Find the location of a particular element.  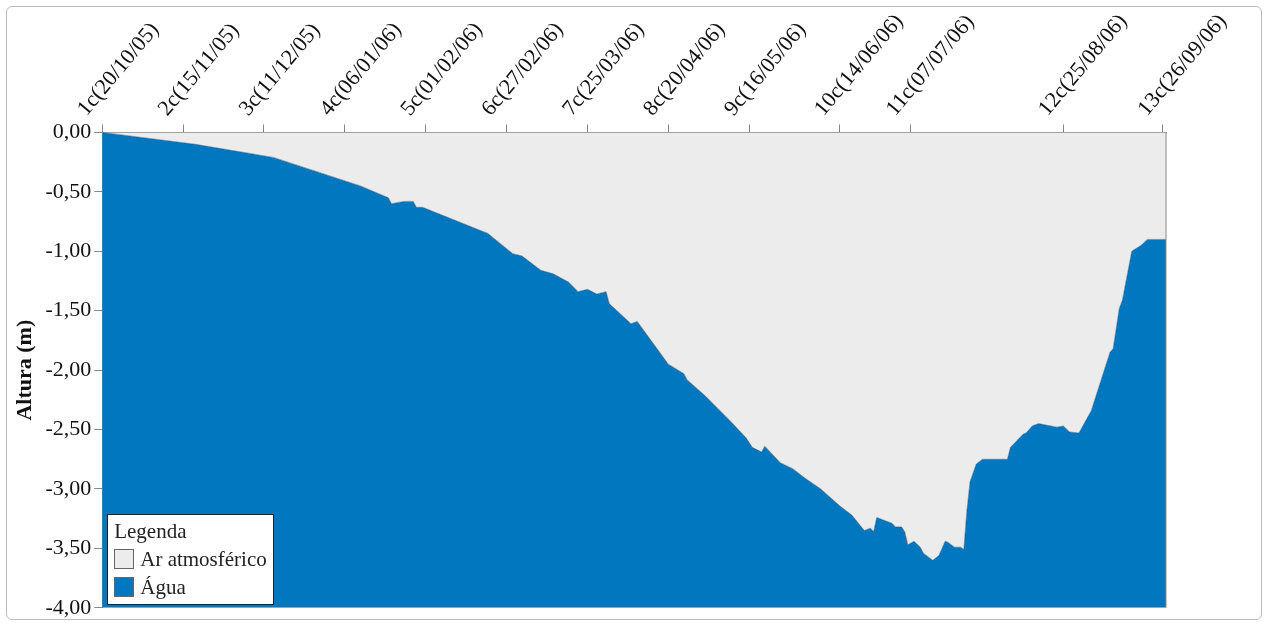

y-tick-label: -3,50 is located at coordinates (68, 547).